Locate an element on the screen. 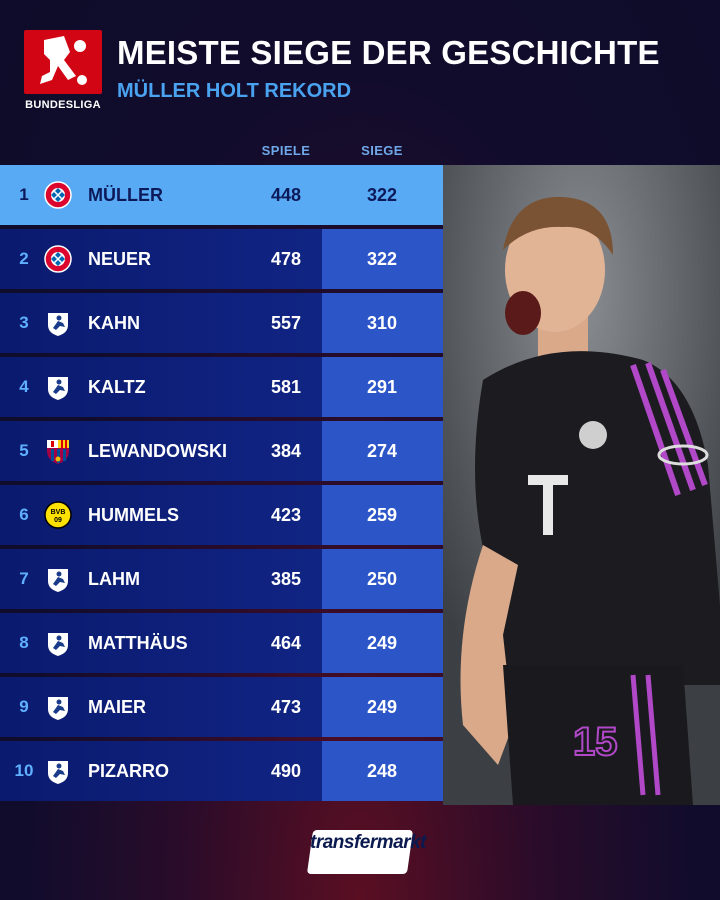 This screenshot has height=900, width=720. siege-value: 248 is located at coordinates (382, 771).